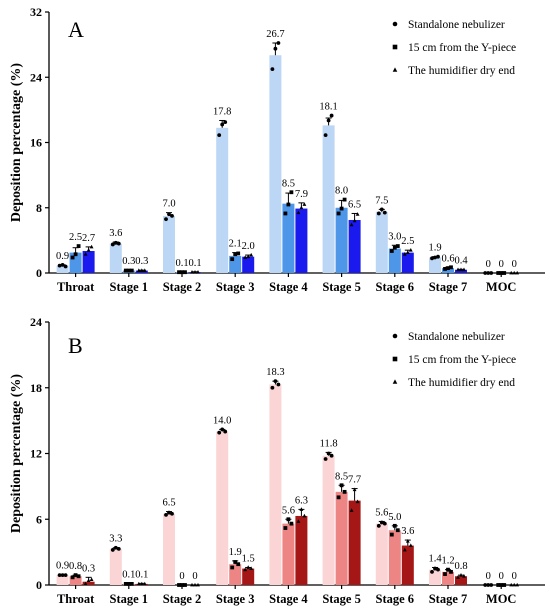 The width and height of the screenshot is (550, 613). I want to click on x-tick-label: Stage 3, so click(235, 287).